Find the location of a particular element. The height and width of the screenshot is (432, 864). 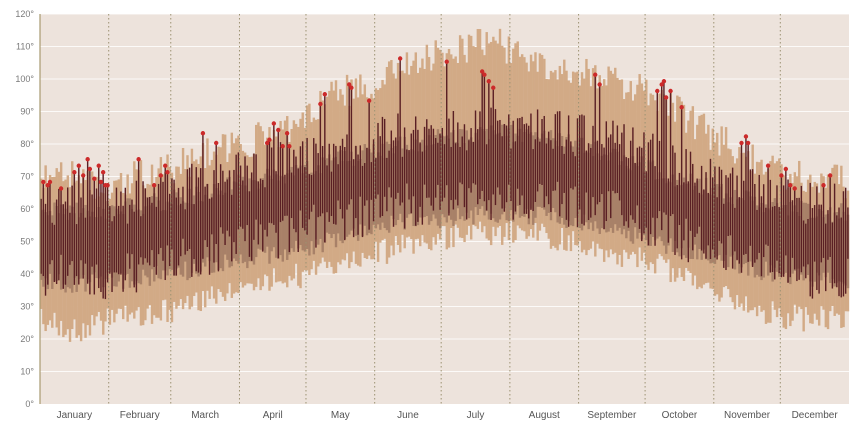

normal-range-bar is located at coordinates (247, 230).